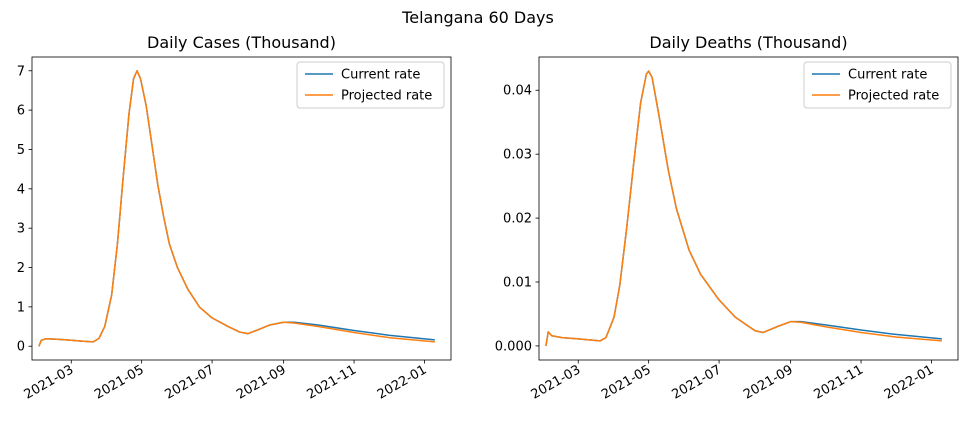 This screenshot has height=425, width=968. I want to click on deaths-legend-label-projected: Projected rate, so click(893, 96).